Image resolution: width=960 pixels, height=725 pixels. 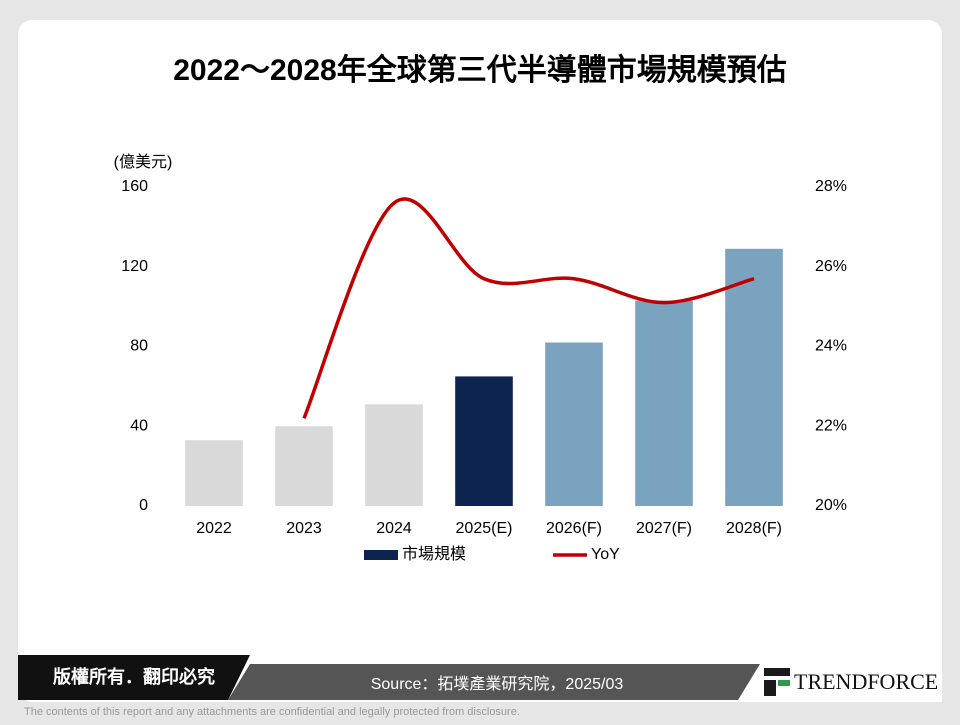 I want to click on x-tick-label: 2026(F), so click(x=574, y=528).